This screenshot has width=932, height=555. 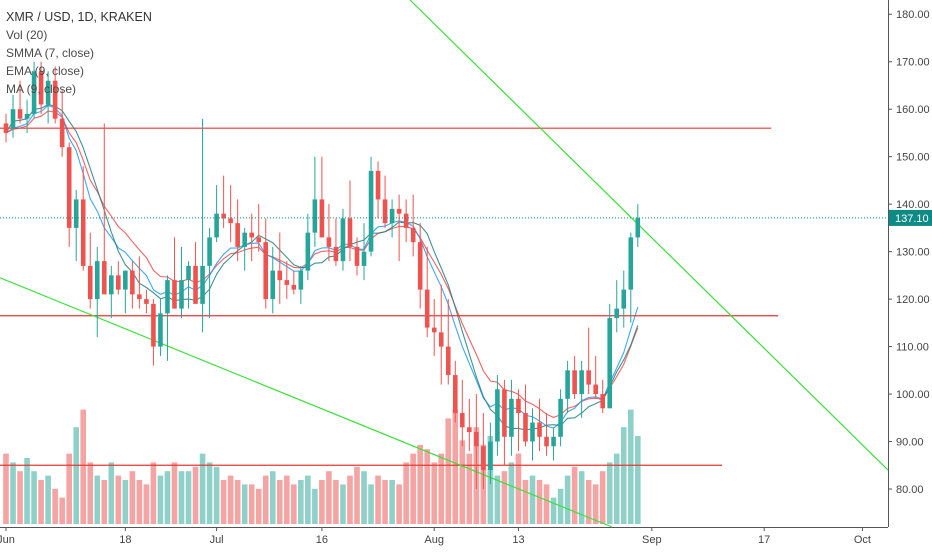 I want to click on y-tick-label: 160.00, so click(x=913, y=110).